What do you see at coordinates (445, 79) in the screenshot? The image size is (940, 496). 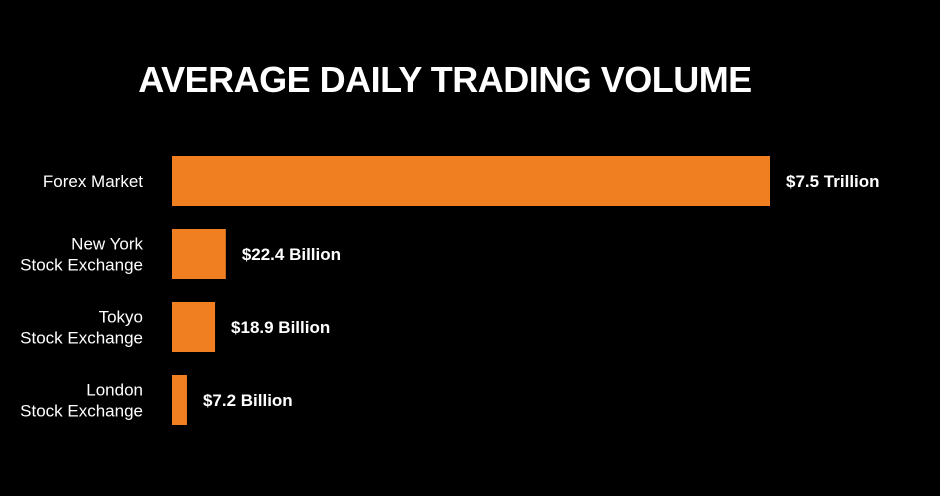 I see `chart-title: AVERAGE DAILY TRADING VOLUME` at bounding box center [445, 79].